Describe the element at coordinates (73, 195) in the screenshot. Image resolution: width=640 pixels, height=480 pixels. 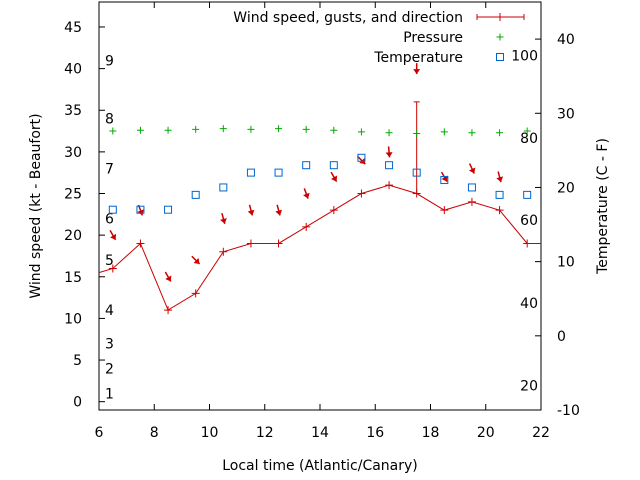
I see `y-tick-label: 25` at that location.